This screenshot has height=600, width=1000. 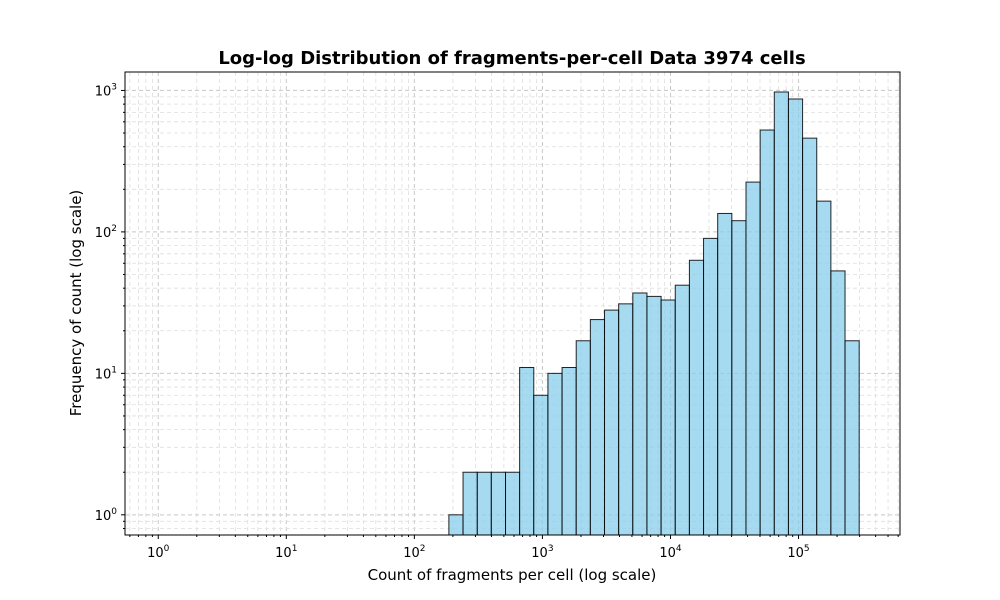 What do you see at coordinates (512, 575) in the screenshot?
I see `x-axis-label: Count of fragments per cell (log scale)` at bounding box center [512, 575].